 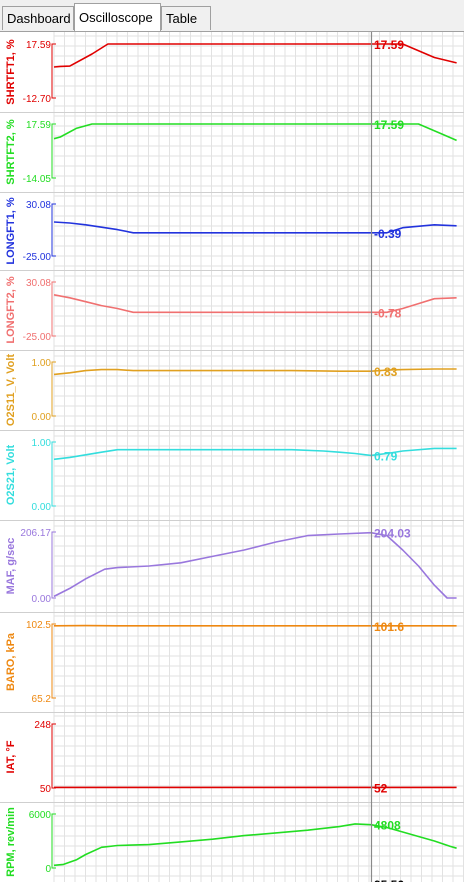 I want to click on channel-name: SHRTFT2, %, so click(x=11, y=152).